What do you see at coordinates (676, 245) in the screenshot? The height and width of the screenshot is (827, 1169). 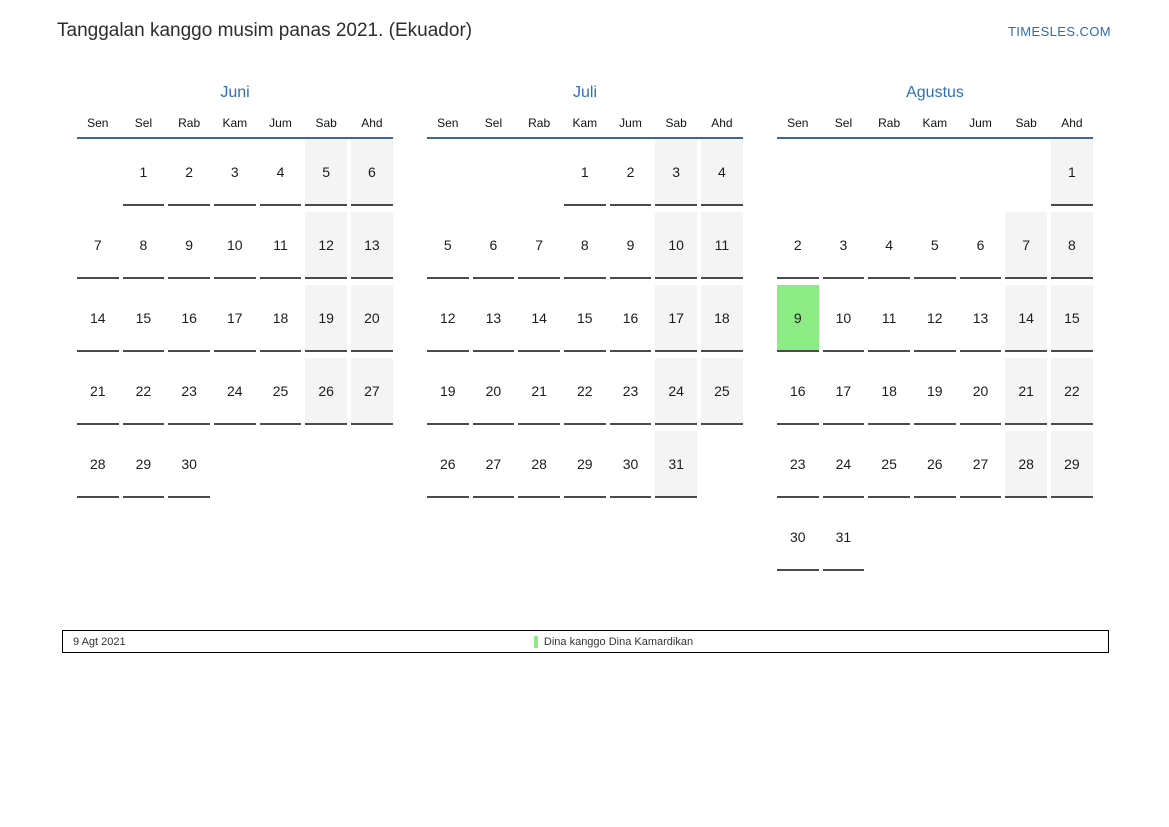 I see `day-cell-juli-10: 10` at bounding box center [676, 245].